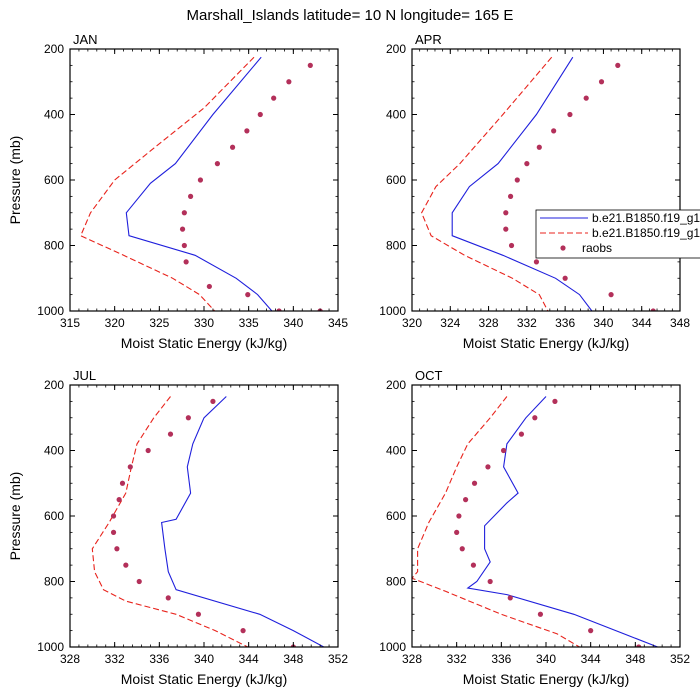 The width and height of the screenshot is (700, 700). I want to click on legend-label: b.e21.B1850.f19_g17, so click(646, 218).